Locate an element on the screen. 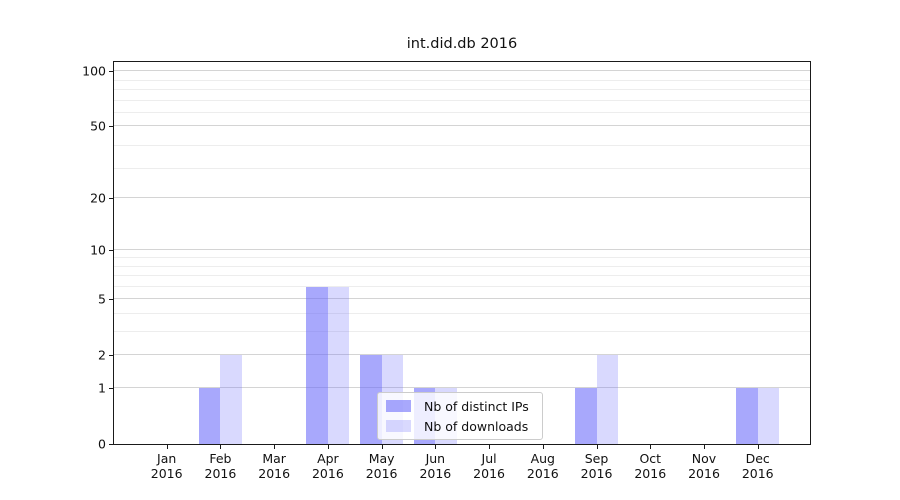  x-tick-month: Jul is located at coordinates (489, 458).